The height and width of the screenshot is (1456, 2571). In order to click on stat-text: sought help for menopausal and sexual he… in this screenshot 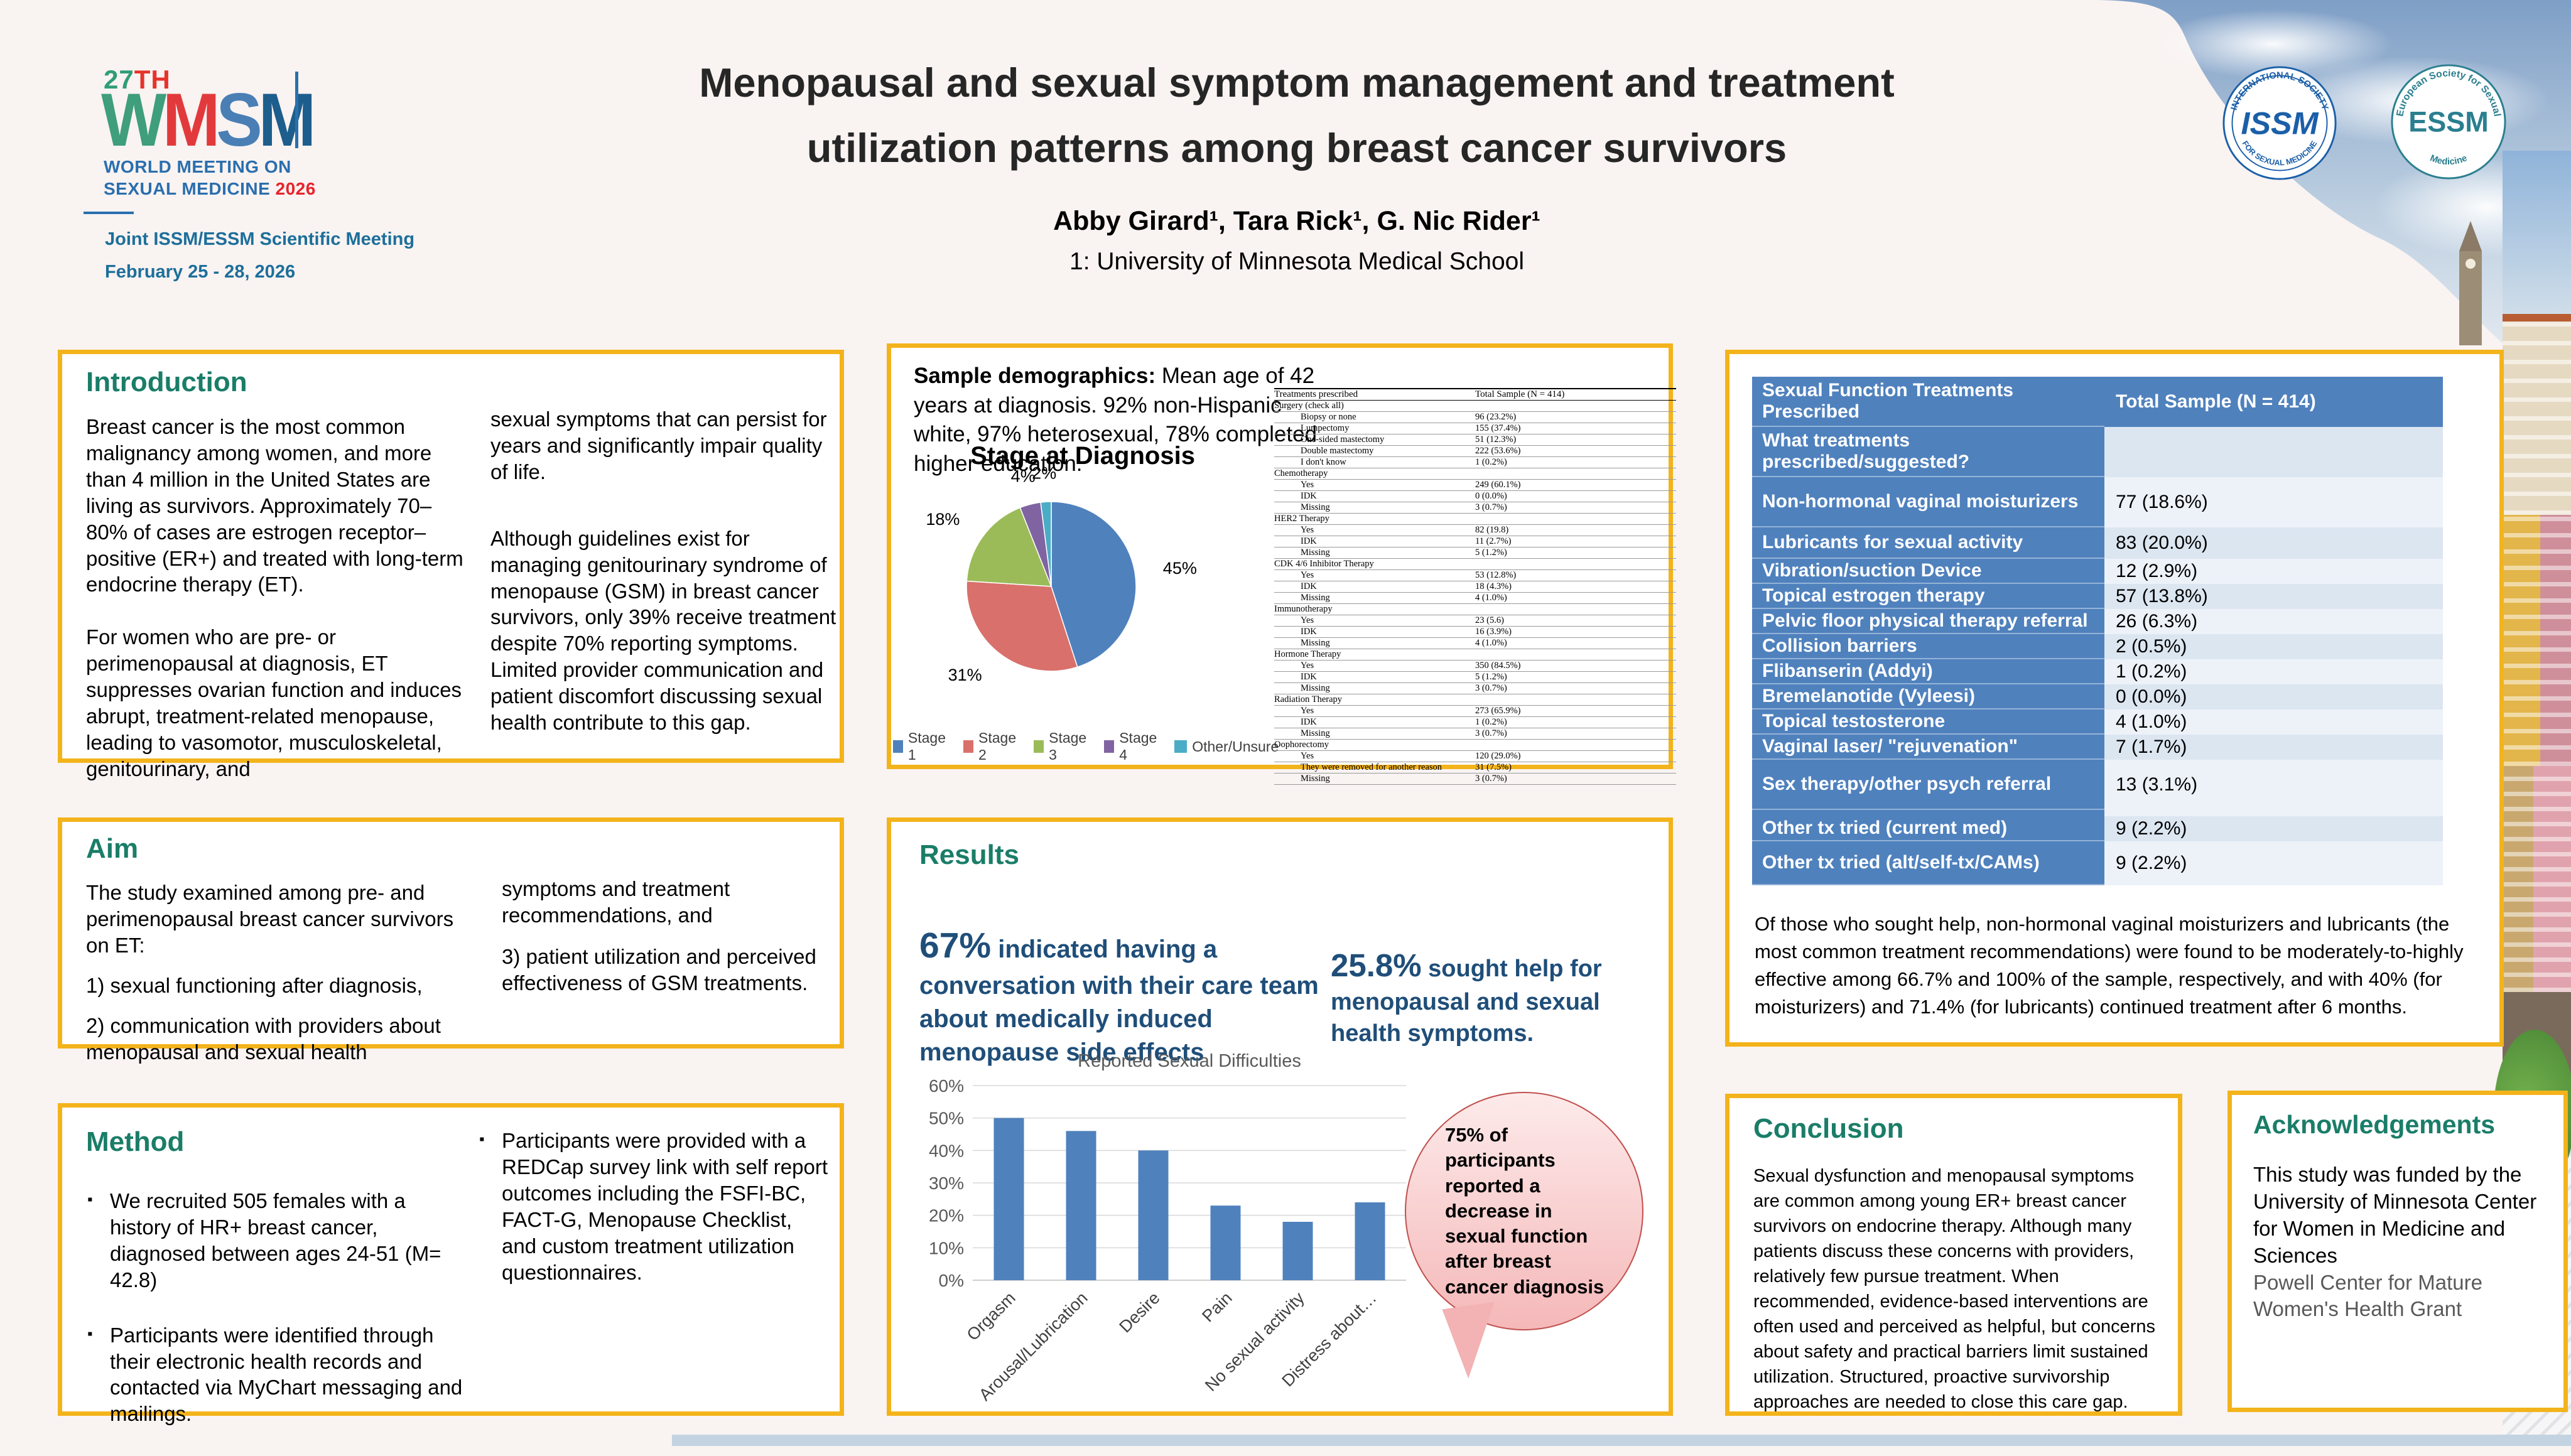, I will do `click(1467, 1001)`.